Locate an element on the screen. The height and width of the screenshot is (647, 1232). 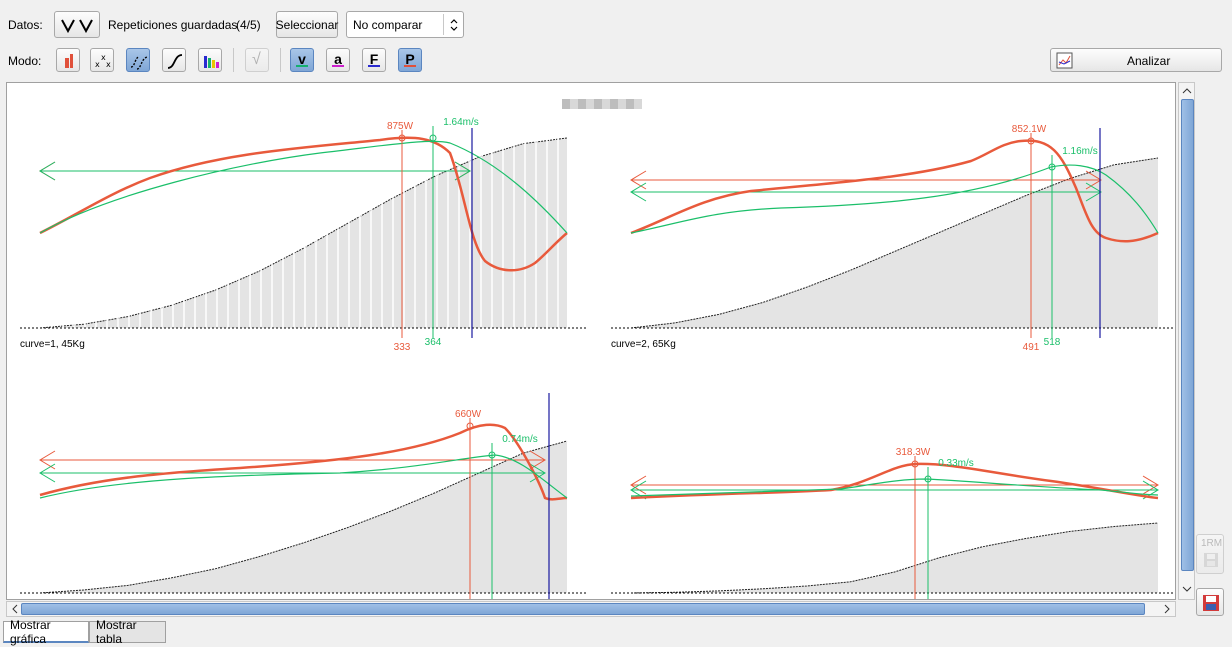
scroll-right-icon is located at coordinates (1167, 609).